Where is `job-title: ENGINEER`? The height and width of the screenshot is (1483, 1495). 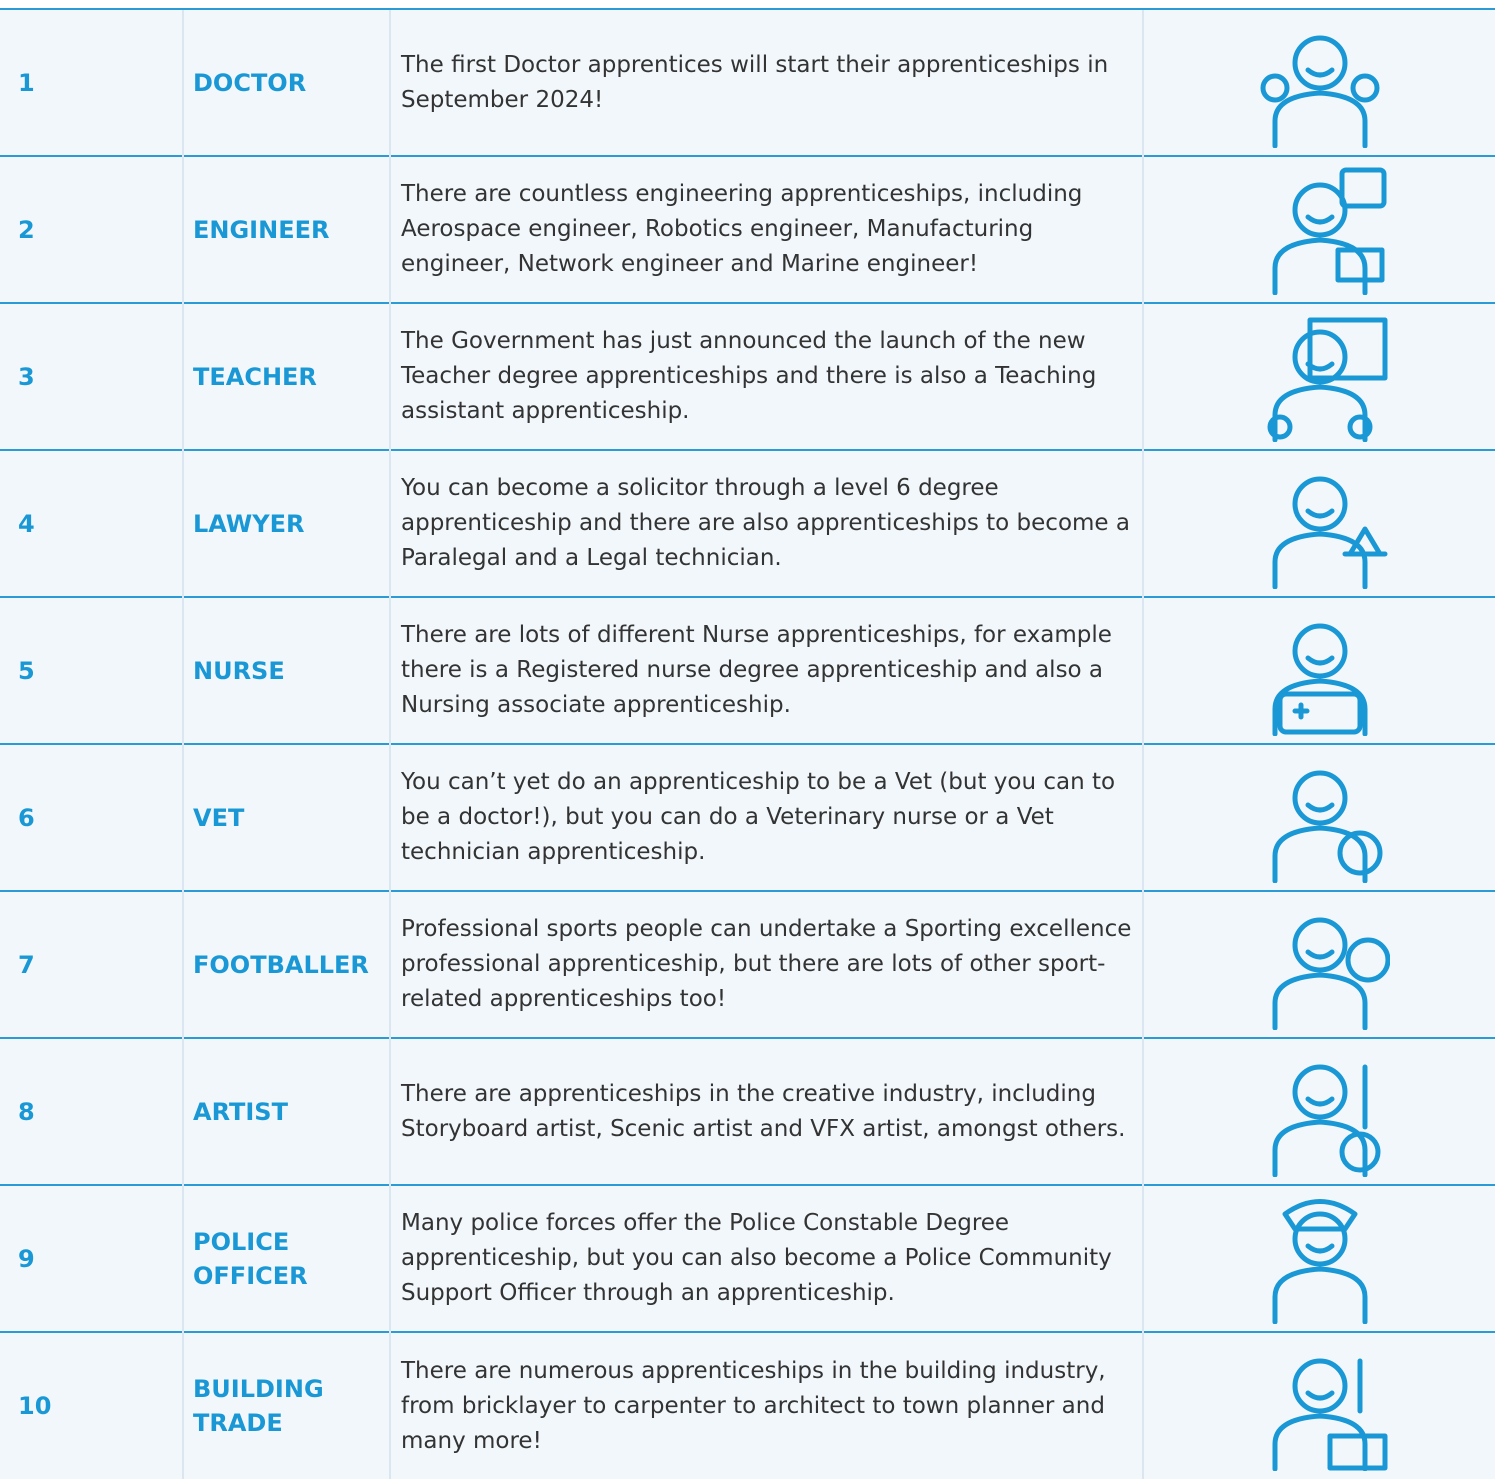 job-title: ENGINEER is located at coordinates (286, 229).